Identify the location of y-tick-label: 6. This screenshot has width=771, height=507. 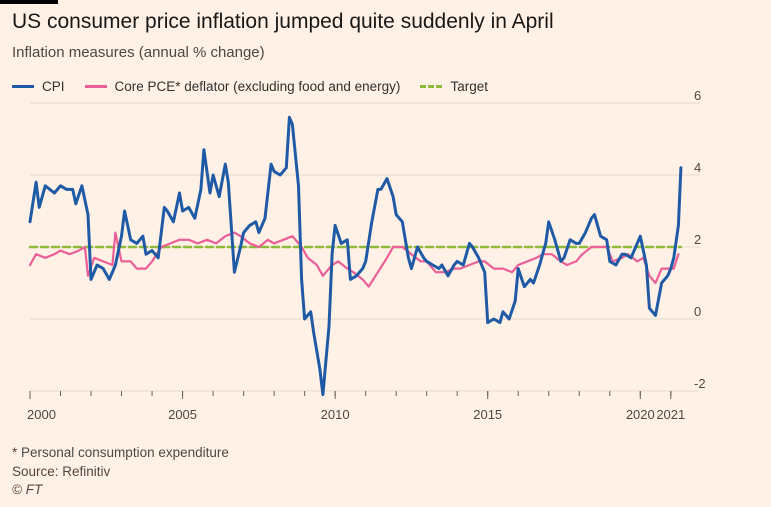
(697, 95).